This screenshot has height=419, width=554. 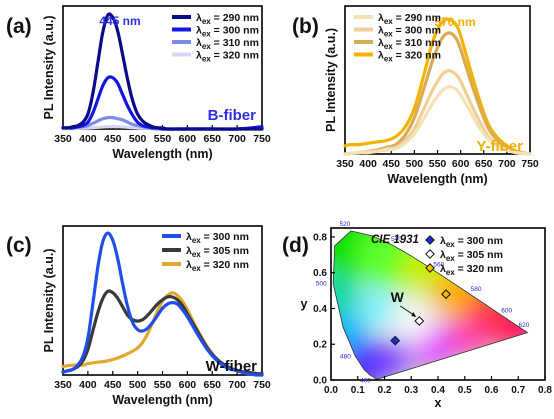 What do you see at coordinates (88, 139) in the screenshot?
I see `panel-a-x-tick-label: 400` at bounding box center [88, 139].